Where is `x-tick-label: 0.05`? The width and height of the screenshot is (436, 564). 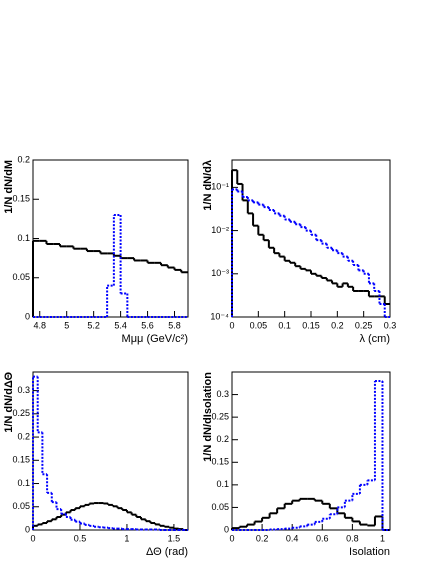
x-tick-label: 0.05 is located at coordinates (259, 325).